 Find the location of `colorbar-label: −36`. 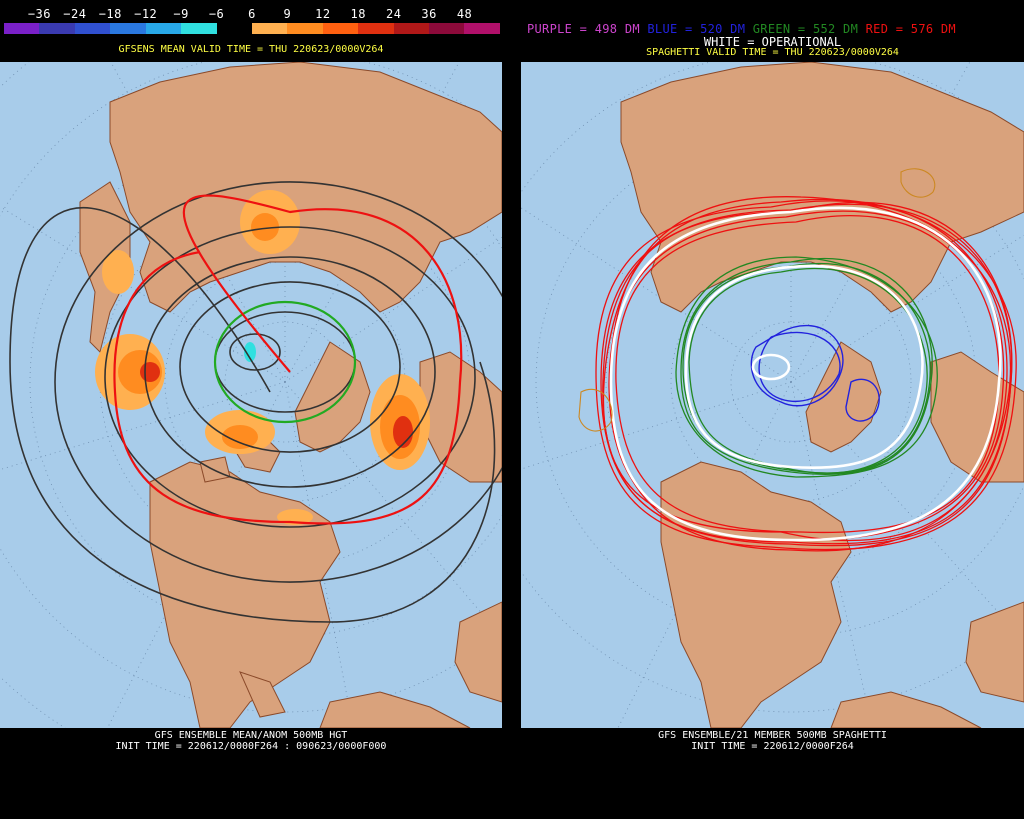

colorbar-label: −36 is located at coordinates (39, 14).